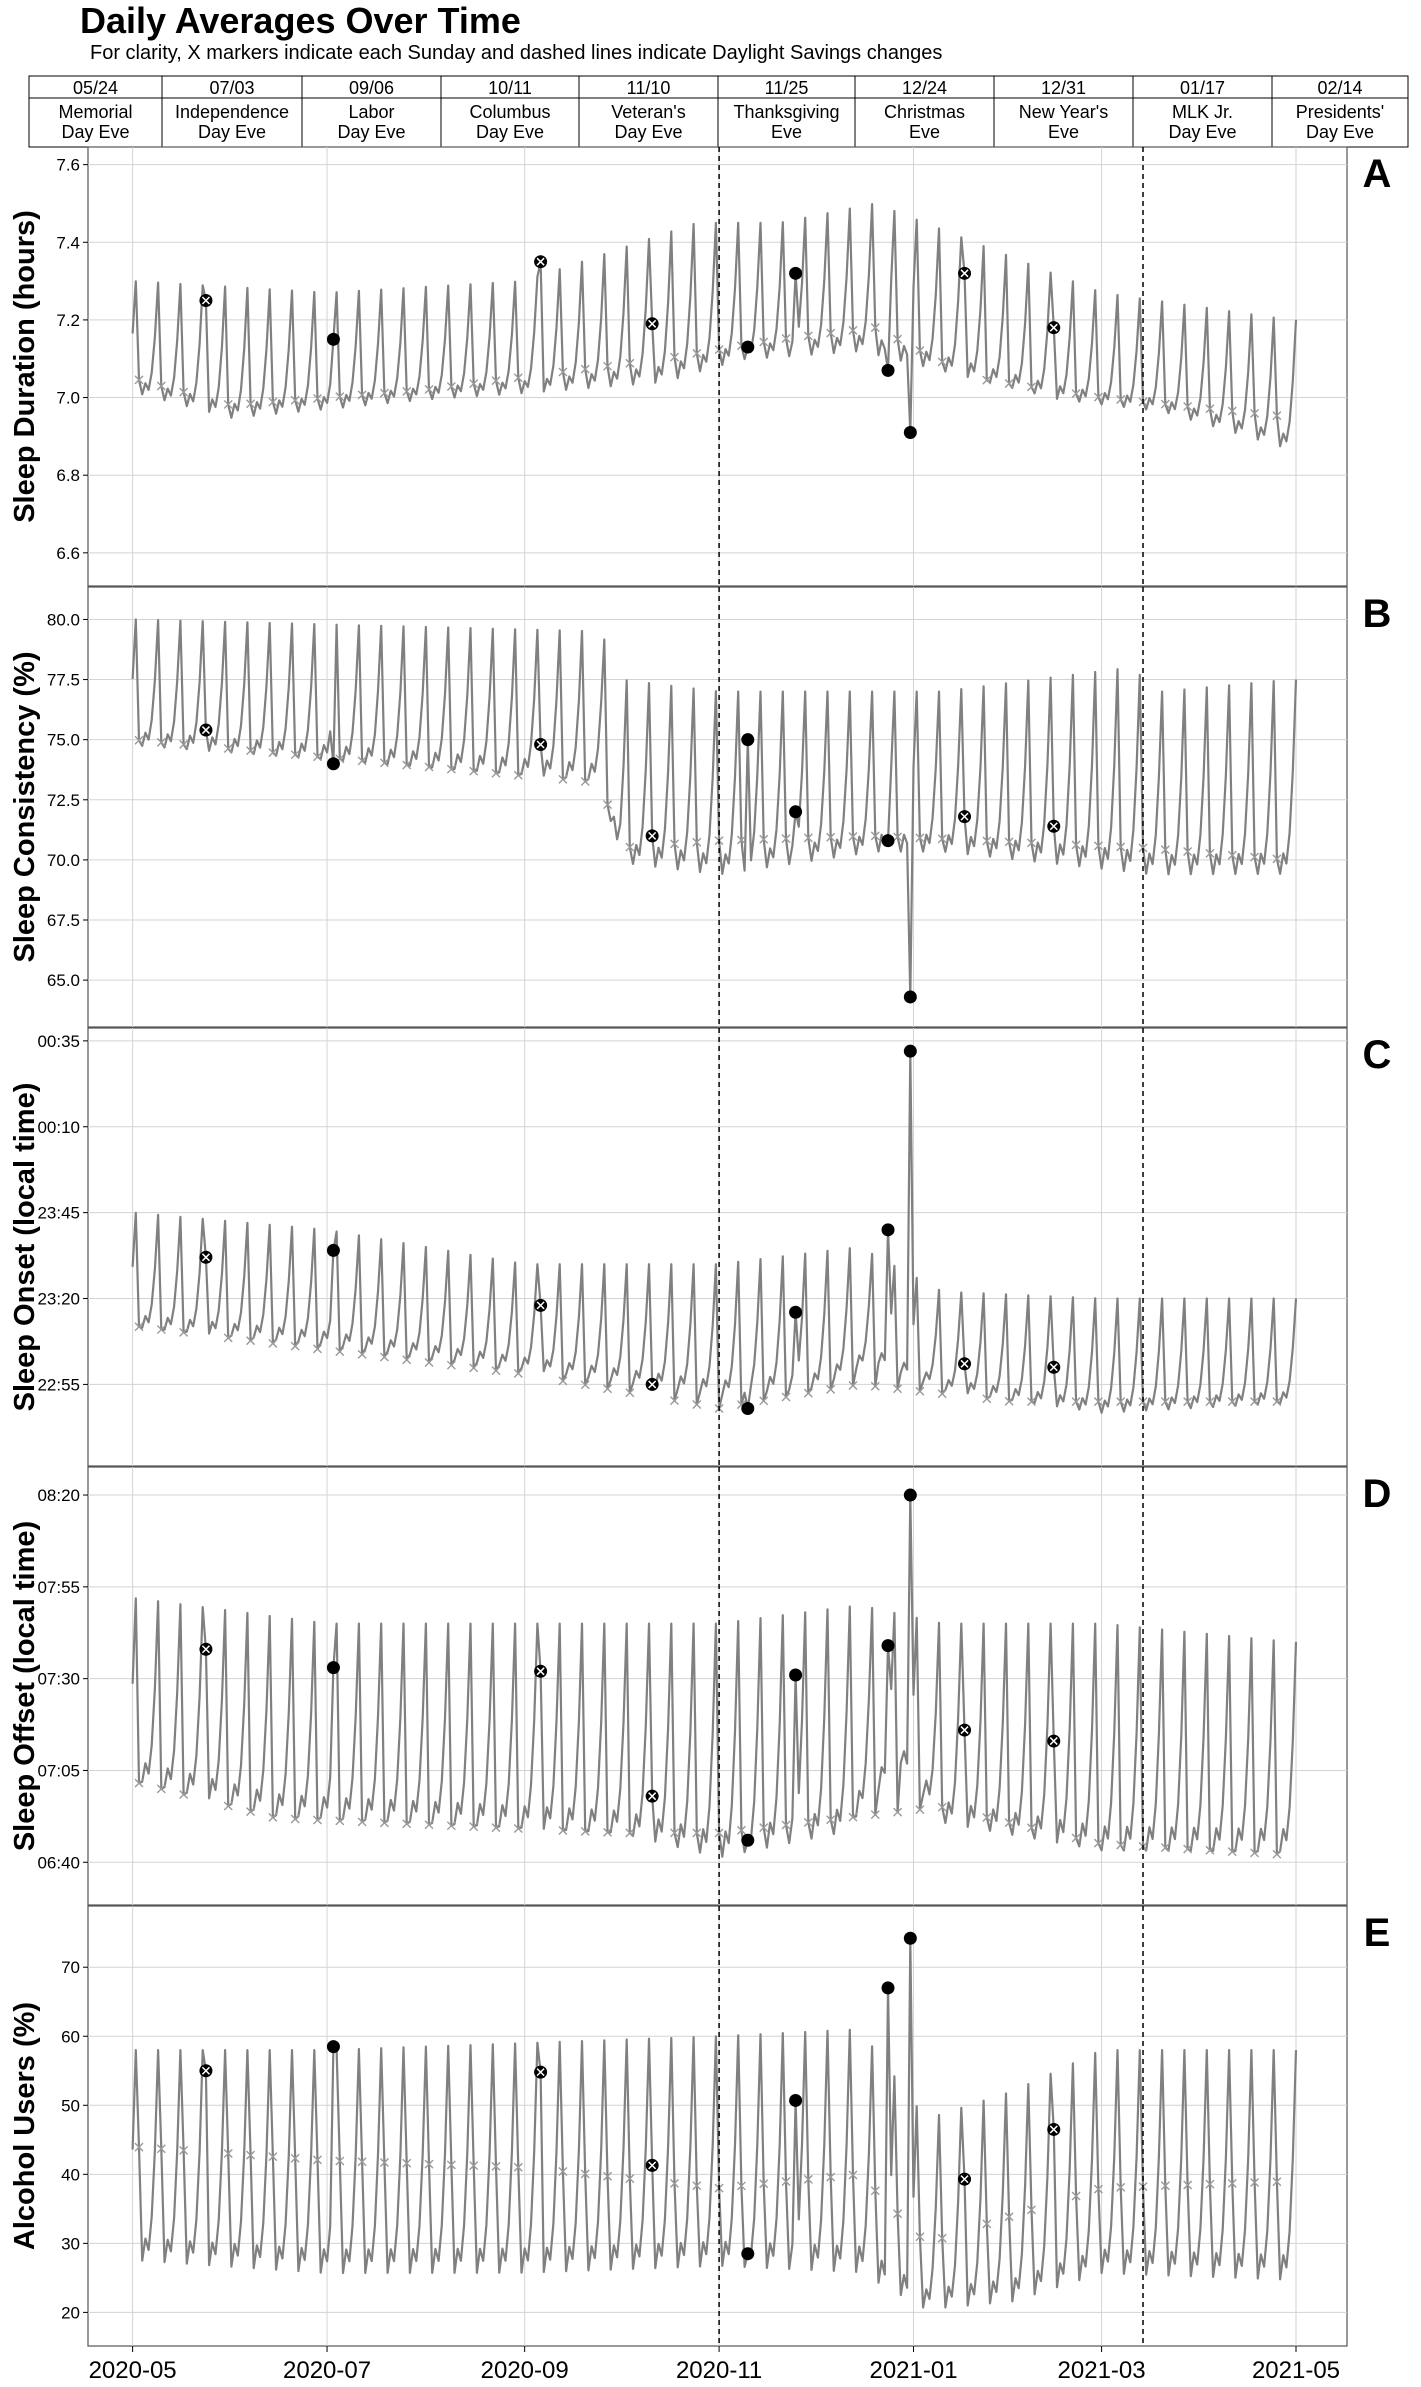  What do you see at coordinates (58, 1679) in the screenshot?
I see `y-tick-label: 07:30` at bounding box center [58, 1679].